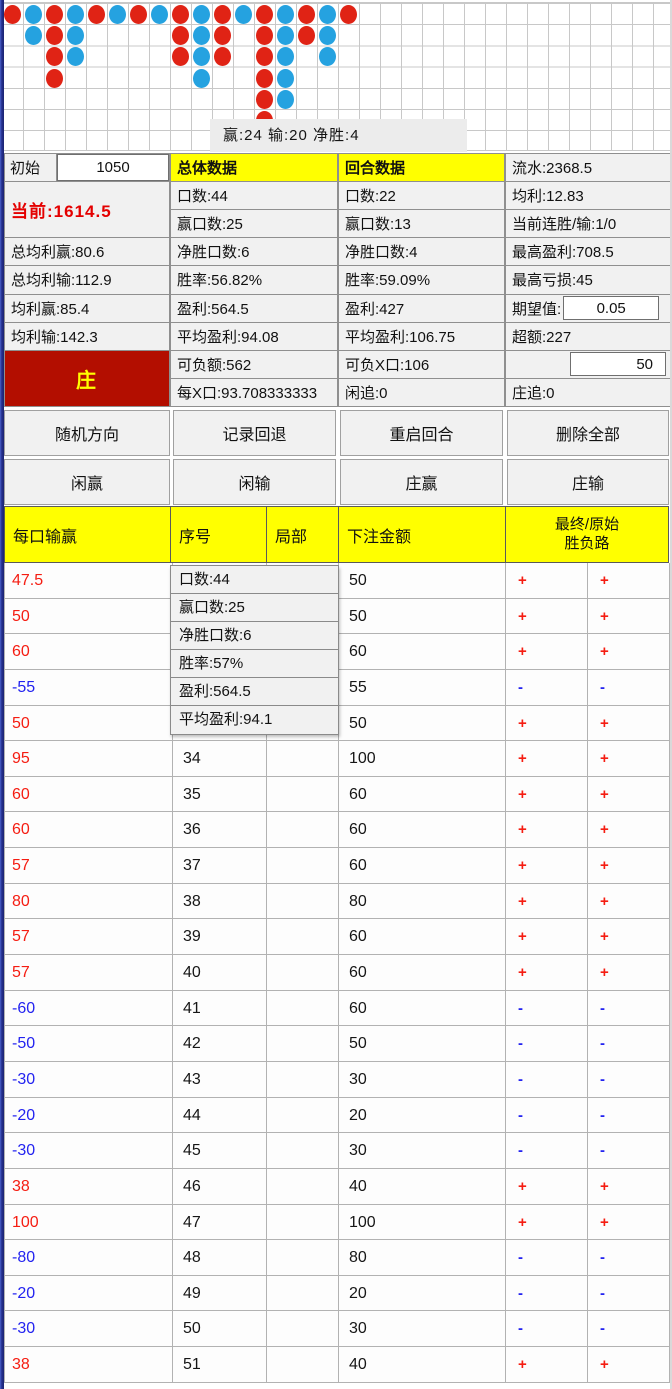 The height and width of the screenshot is (1389, 672). Describe the element at coordinates (422, 687) in the screenshot. I see `bet-cell: 55` at that location.